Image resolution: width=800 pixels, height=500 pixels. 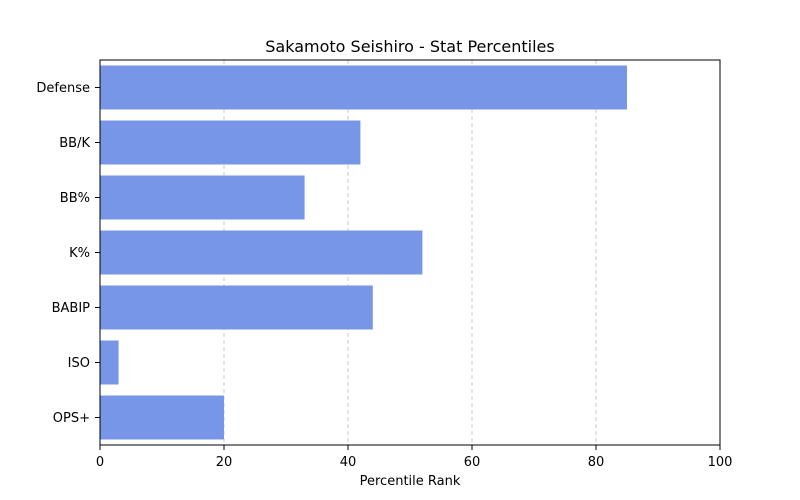 I want to click on x-axis: 0 20 40 60 80 100, so click(x=414, y=457).